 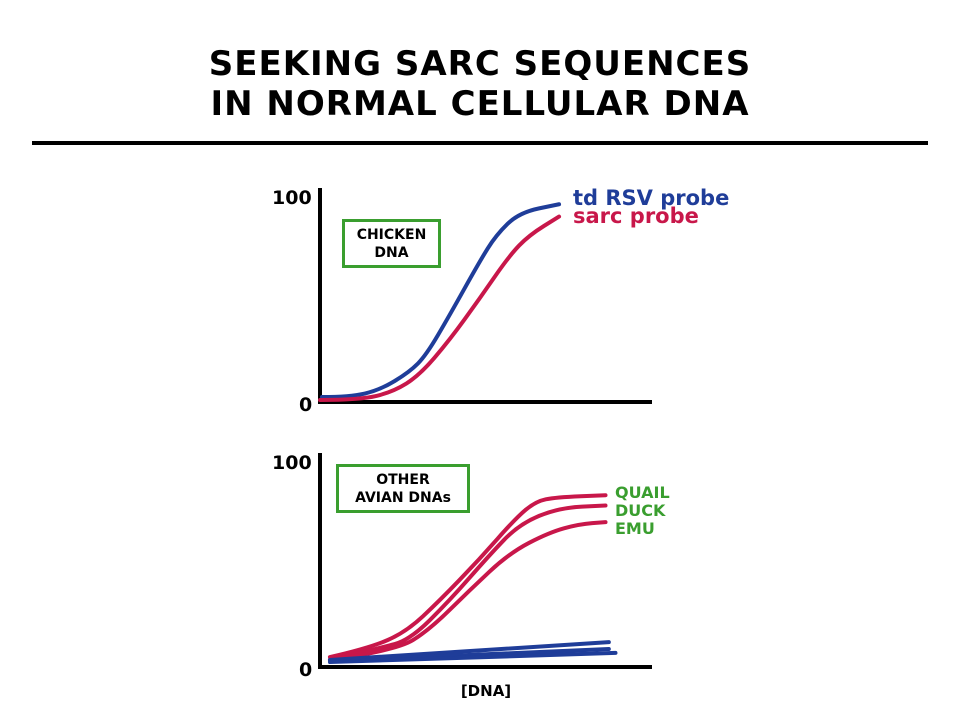 I want to click on chart2-ytick-100: 100, so click(x=292, y=463).